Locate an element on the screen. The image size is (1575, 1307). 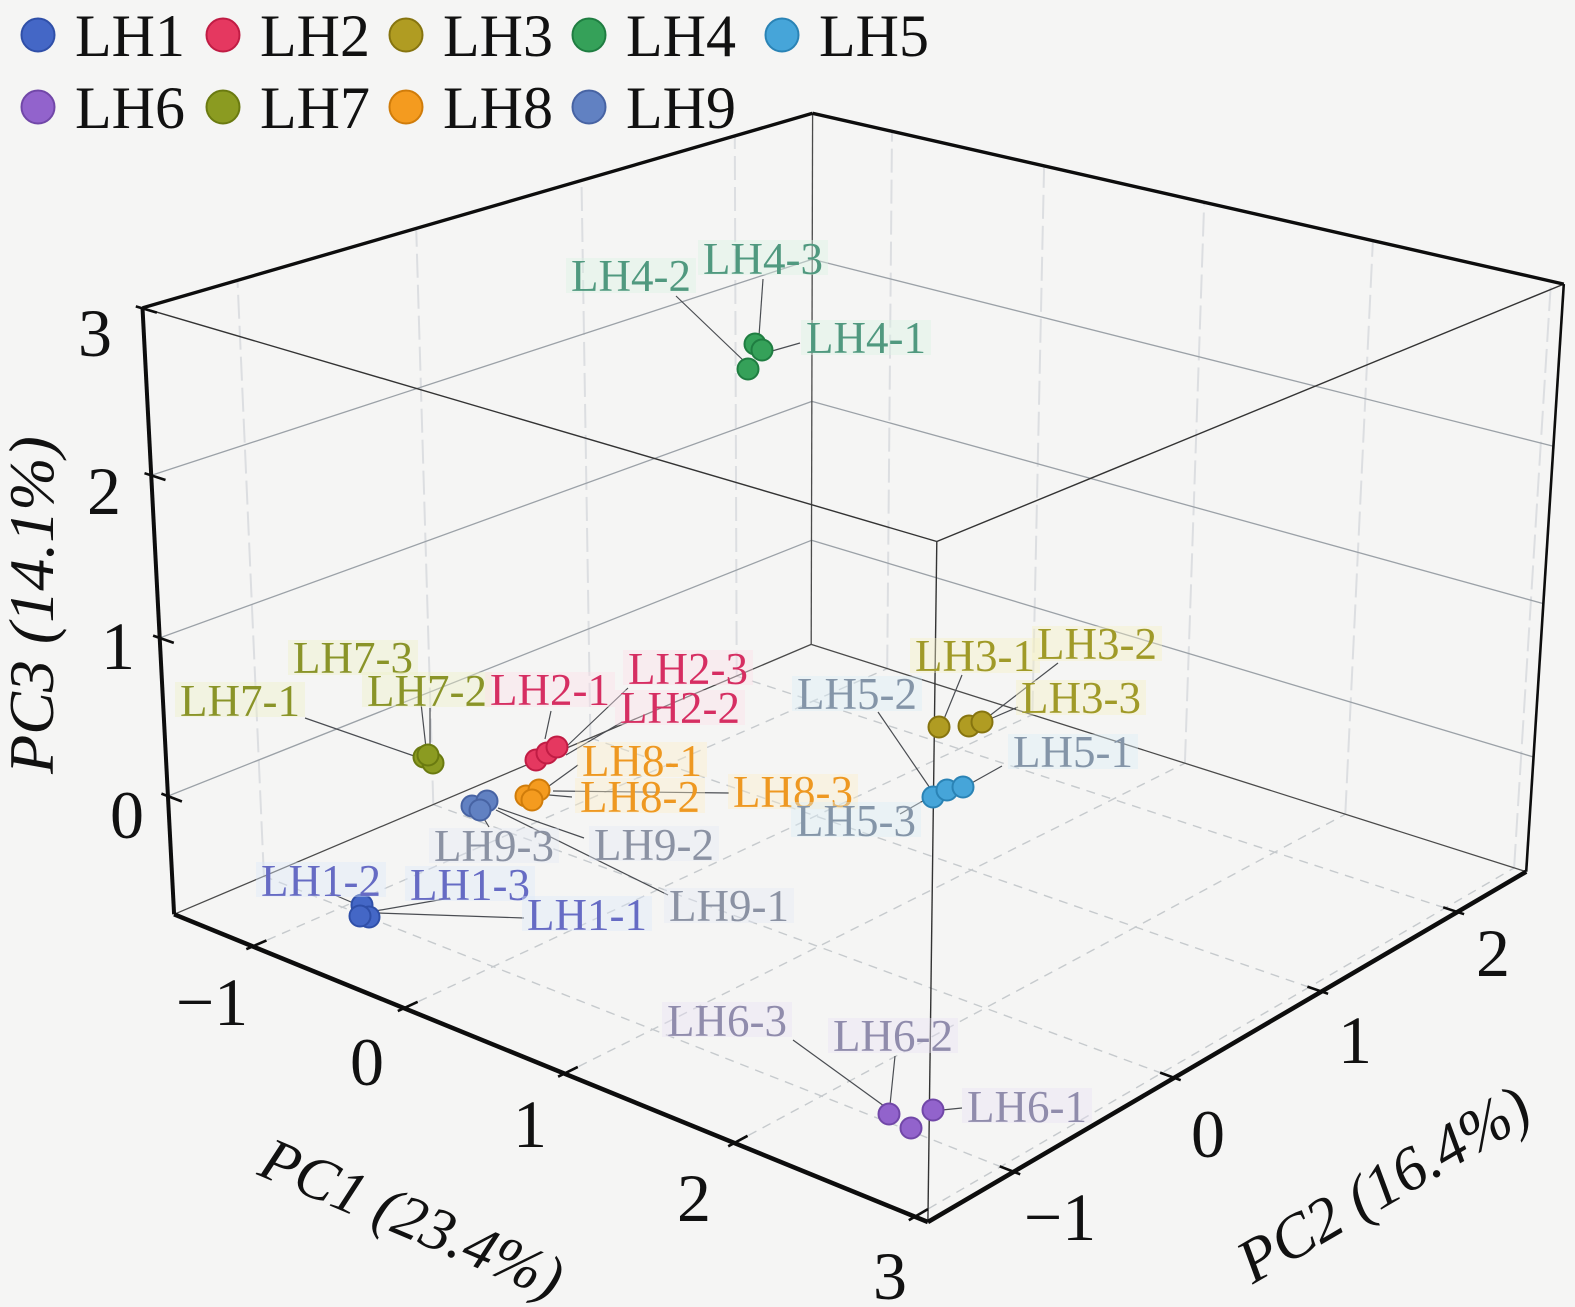
svg-text: LH9-3 is located at coordinates (494, 846).